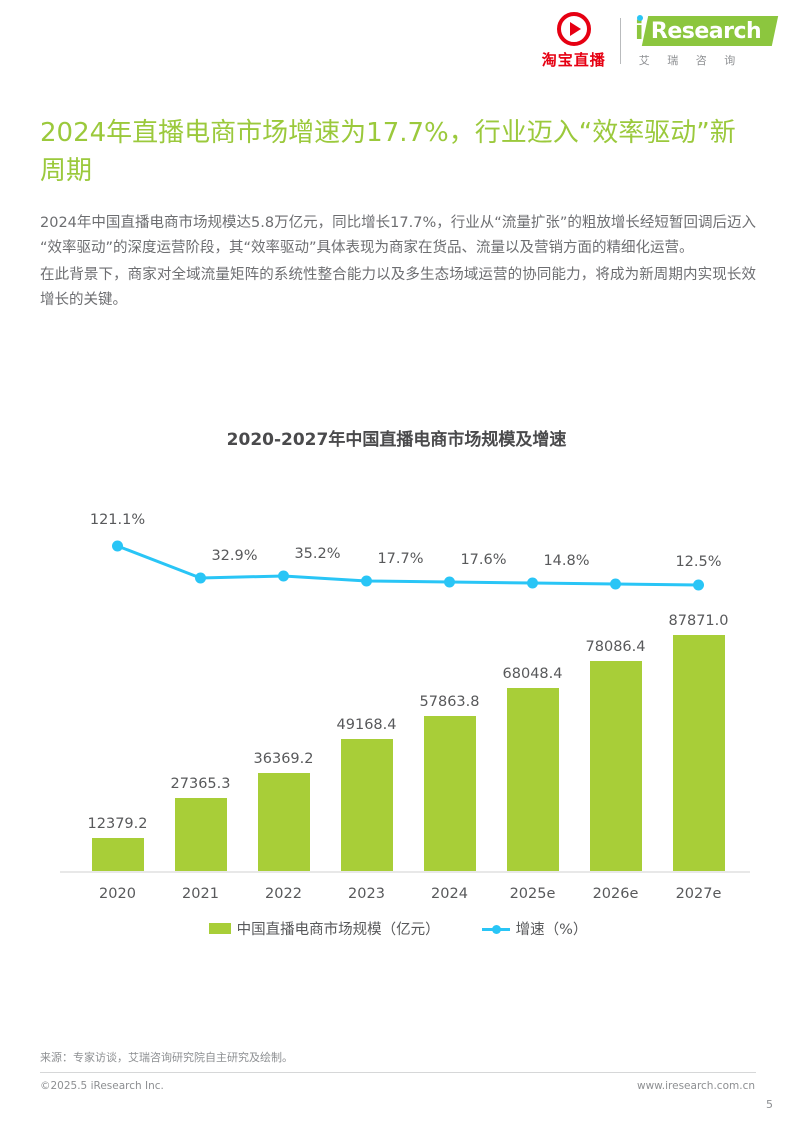 The image size is (793, 1122). Describe the element at coordinates (102, 1086) in the screenshot. I see `copyright-text: ©2025.5 iResearch Inc.` at that location.